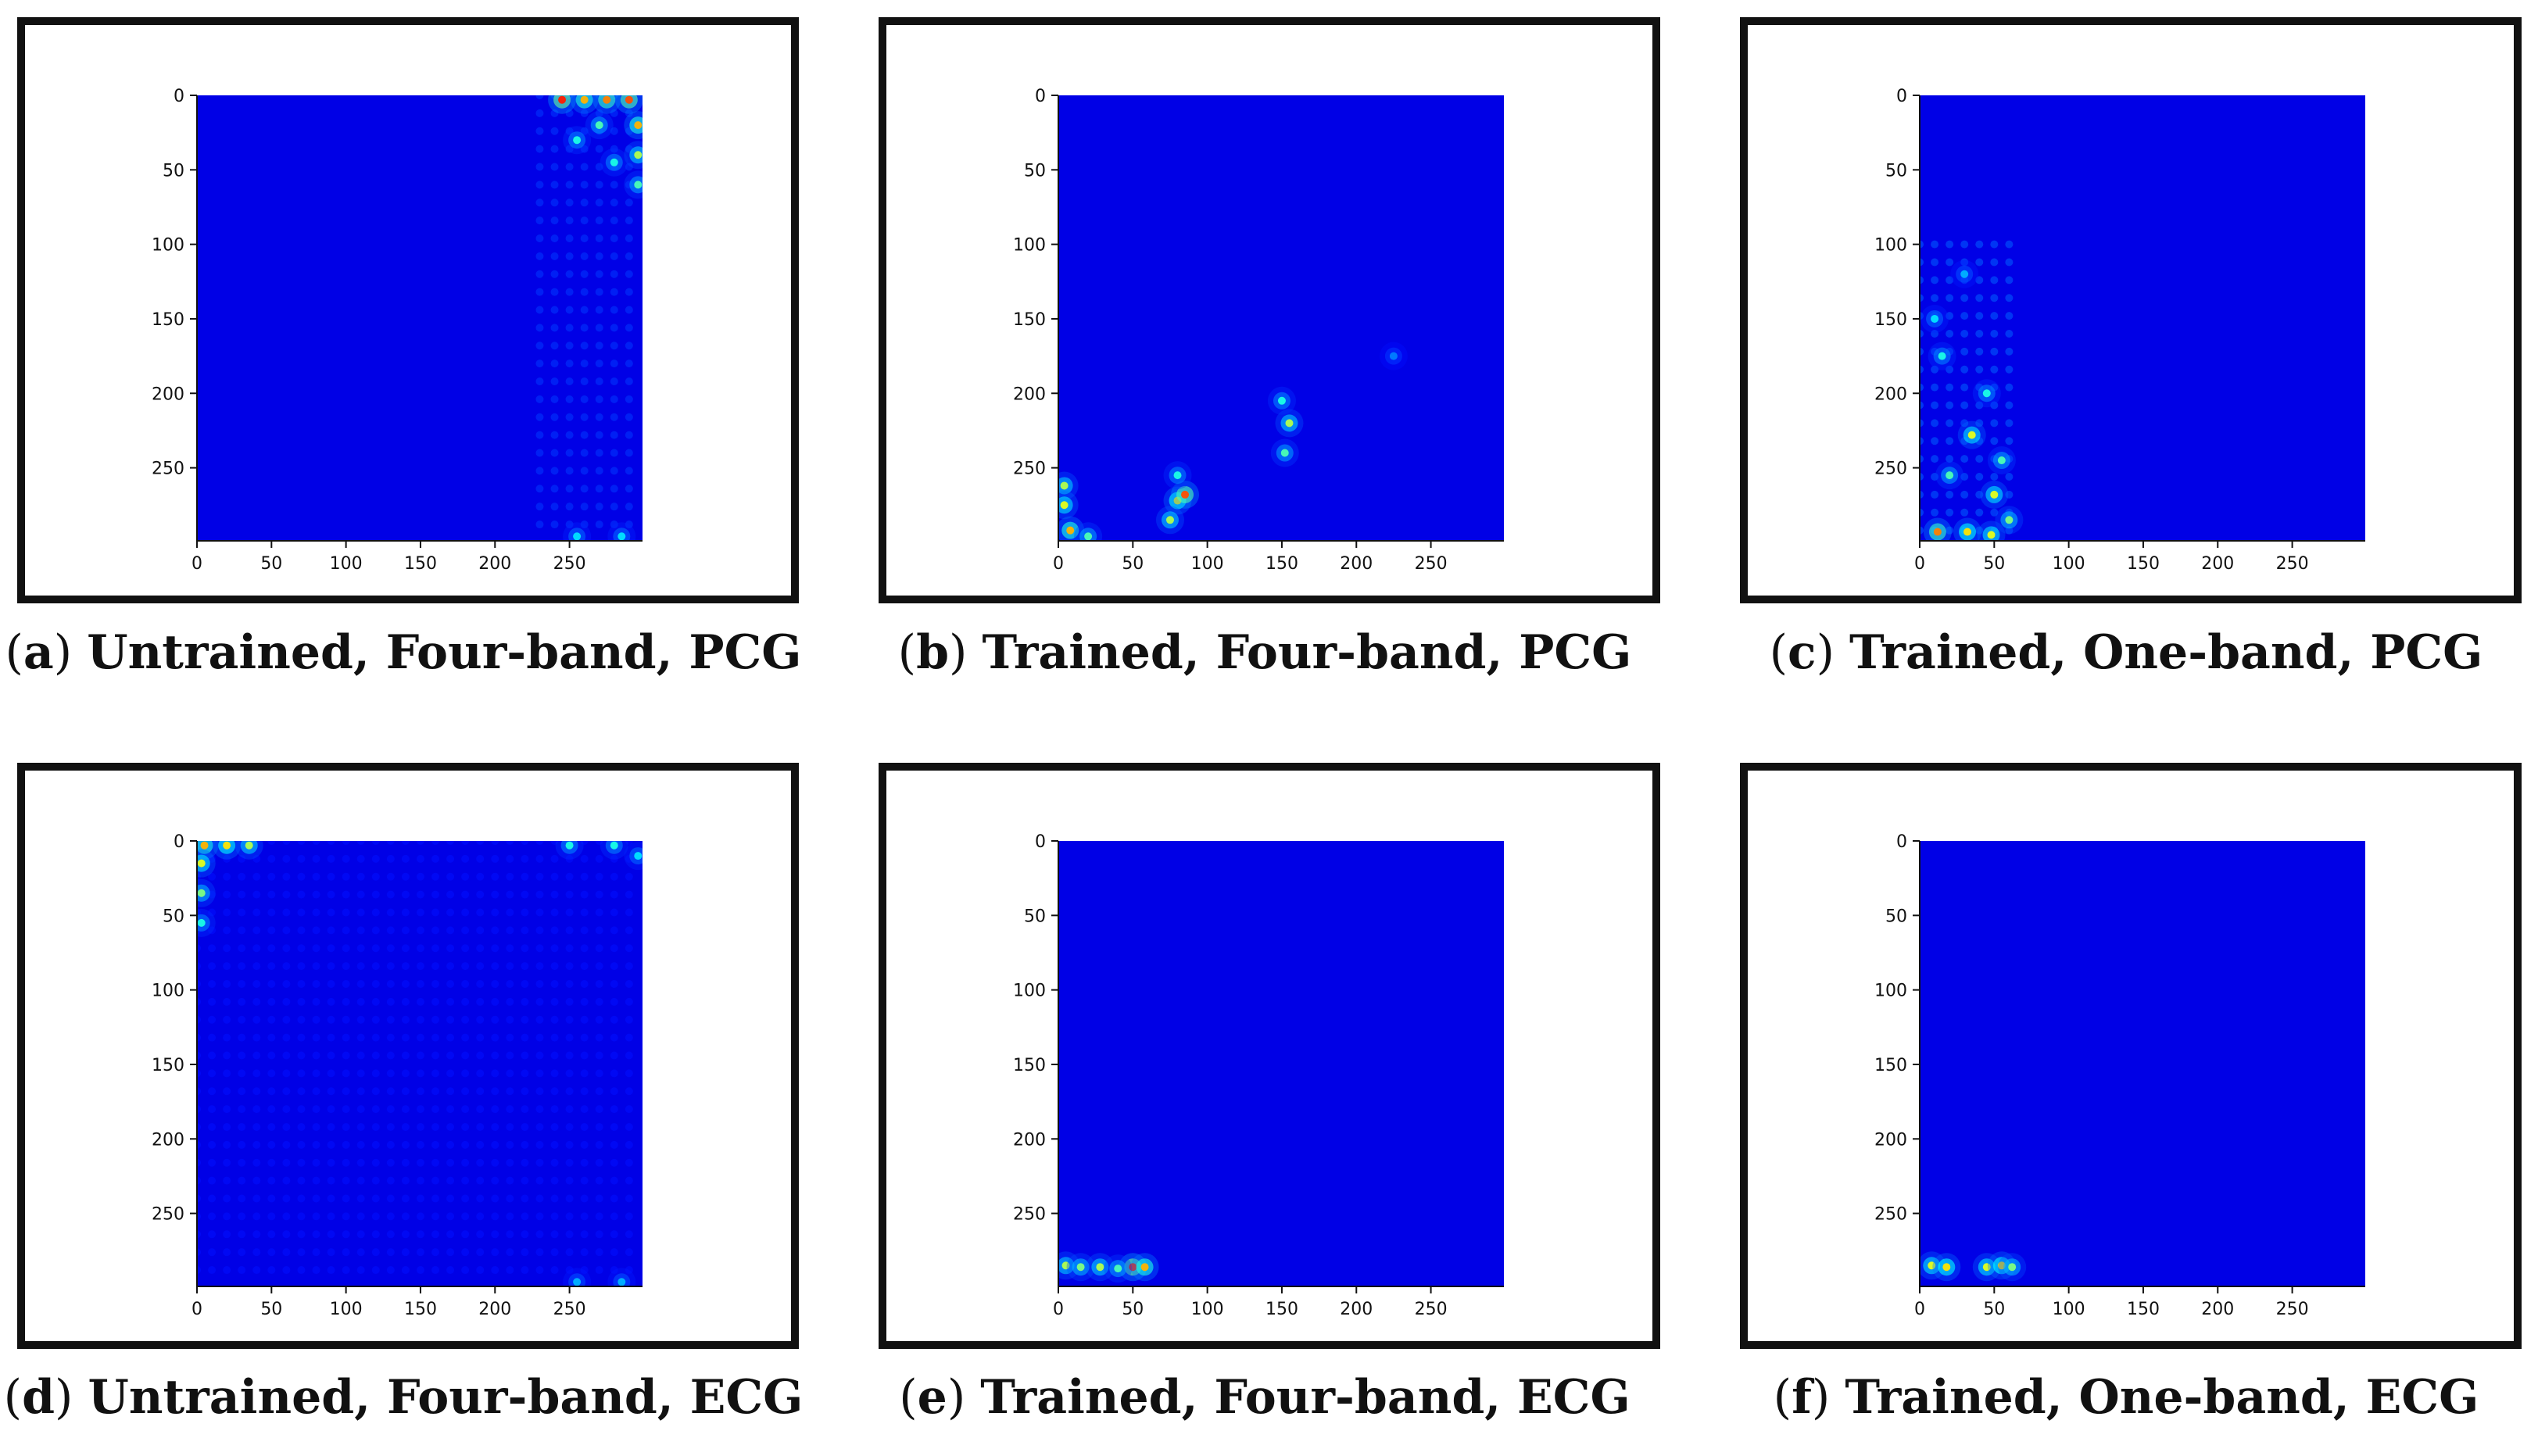 The height and width of the screenshot is (1456, 2538). Describe the element at coordinates (494, 564) in the screenshot. I see `x-tick-label: 200` at that location.